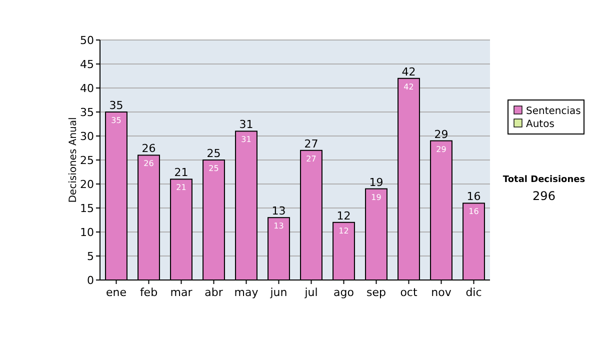  Describe the element at coordinates (87, 40) in the screenshot. I see `y-tick-label: 50` at that location.